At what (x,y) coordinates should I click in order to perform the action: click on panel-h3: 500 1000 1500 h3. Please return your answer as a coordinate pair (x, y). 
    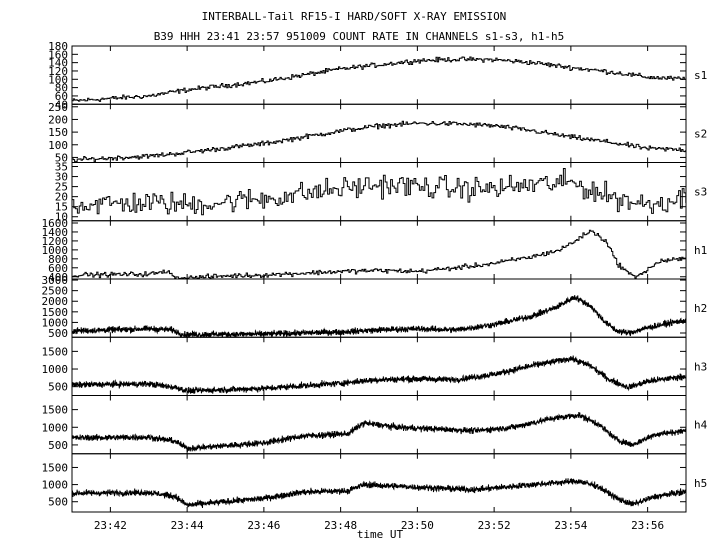
    Looking at the image, I should click on (374, 366).